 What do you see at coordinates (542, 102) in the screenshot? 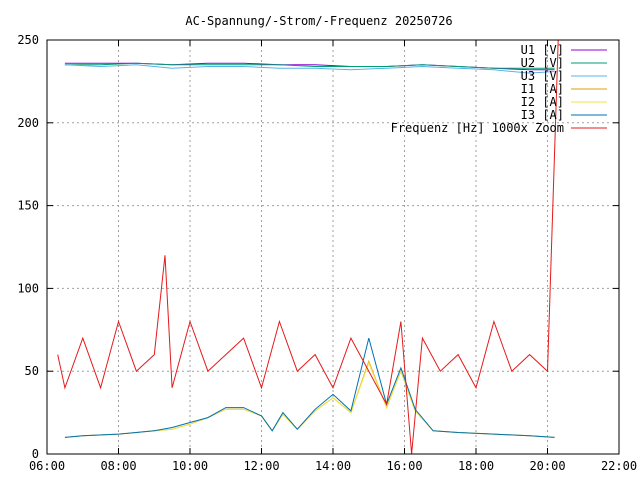
I see `legend-label: I2 [A]` at bounding box center [542, 102].